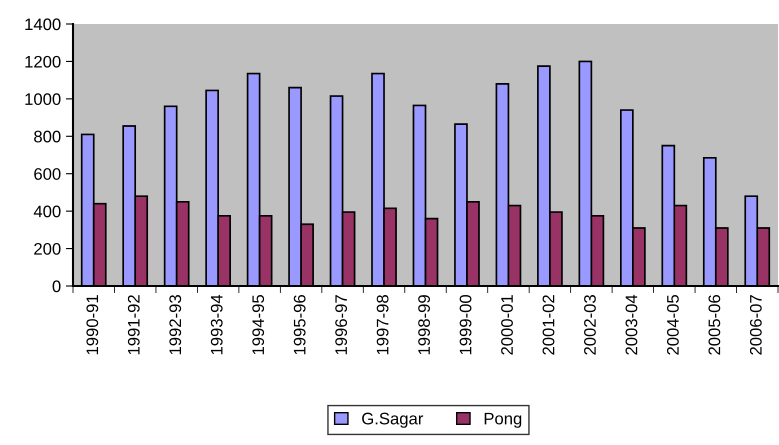 This screenshot has width=779, height=445. Describe the element at coordinates (393, 420) in the screenshot. I see `legend-label: G.Sagar` at that location.